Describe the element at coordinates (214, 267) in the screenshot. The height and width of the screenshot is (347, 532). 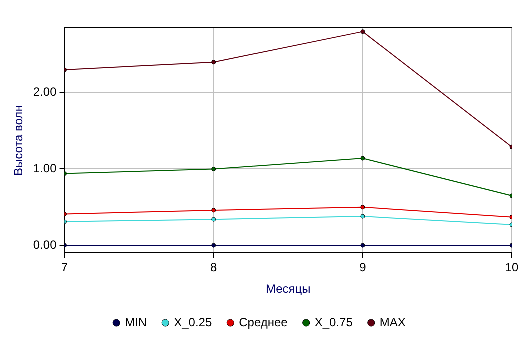
I see `x-tick-label: 8` at that location.